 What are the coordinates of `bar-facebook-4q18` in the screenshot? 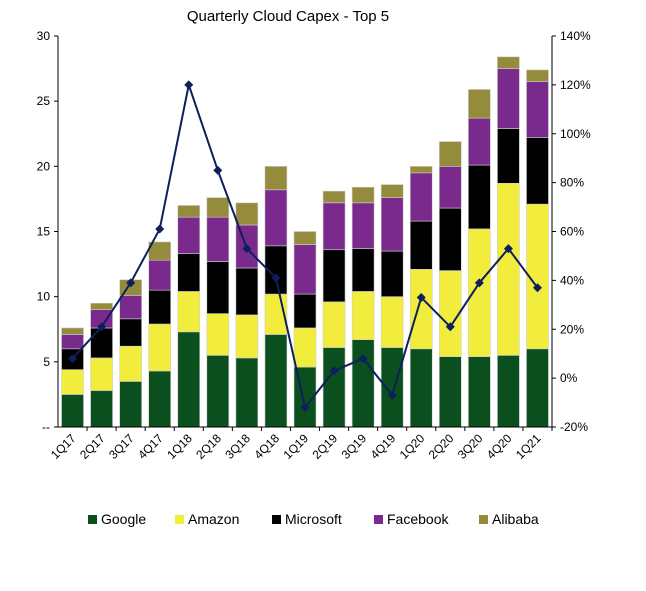 It's located at (276, 218).